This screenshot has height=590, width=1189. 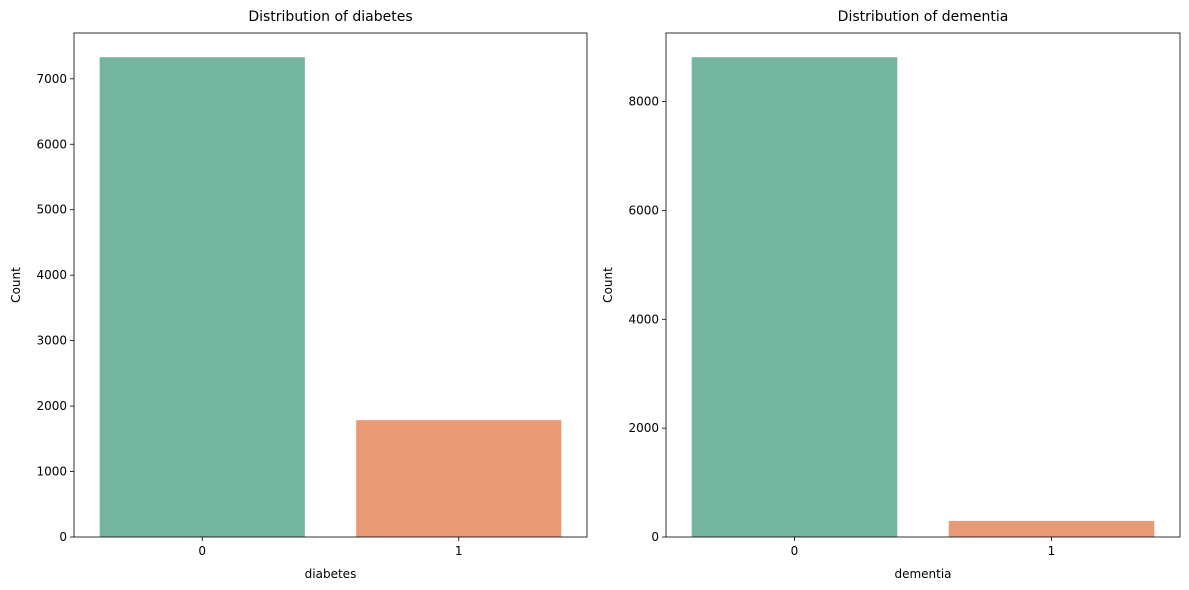 What do you see at coordinates (51, 210) in the screenshot?
I see `y-tick-label: 5000` at bounding box center [51, 210].